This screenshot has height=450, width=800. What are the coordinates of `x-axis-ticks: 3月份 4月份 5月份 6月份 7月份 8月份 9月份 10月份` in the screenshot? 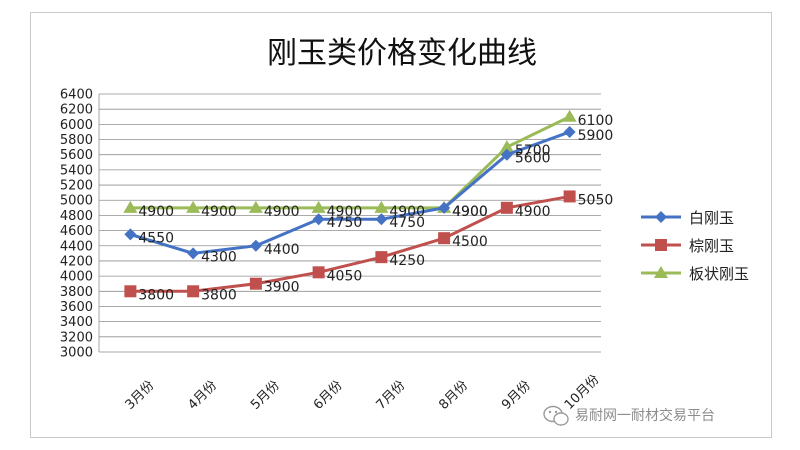 It's located at (363, 392).